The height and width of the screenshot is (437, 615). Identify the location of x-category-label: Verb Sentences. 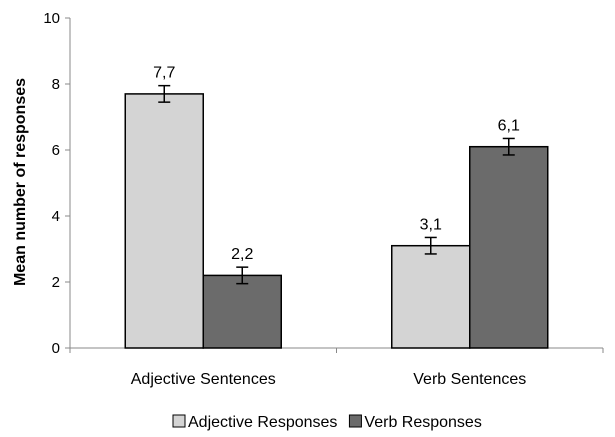
(469, 379).